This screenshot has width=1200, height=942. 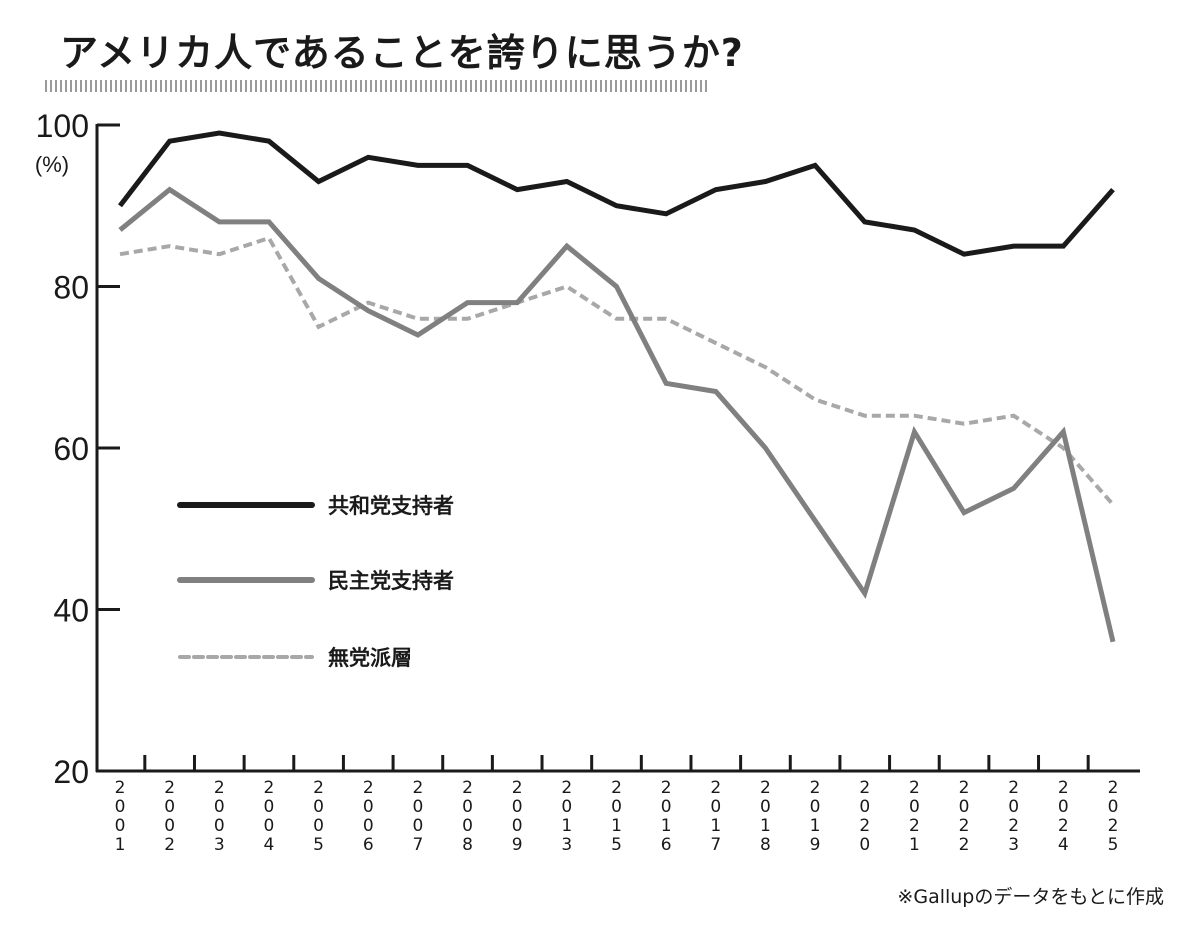 I want to click on legend-label-1: 民主党支持者, so click(x=391, y=581).